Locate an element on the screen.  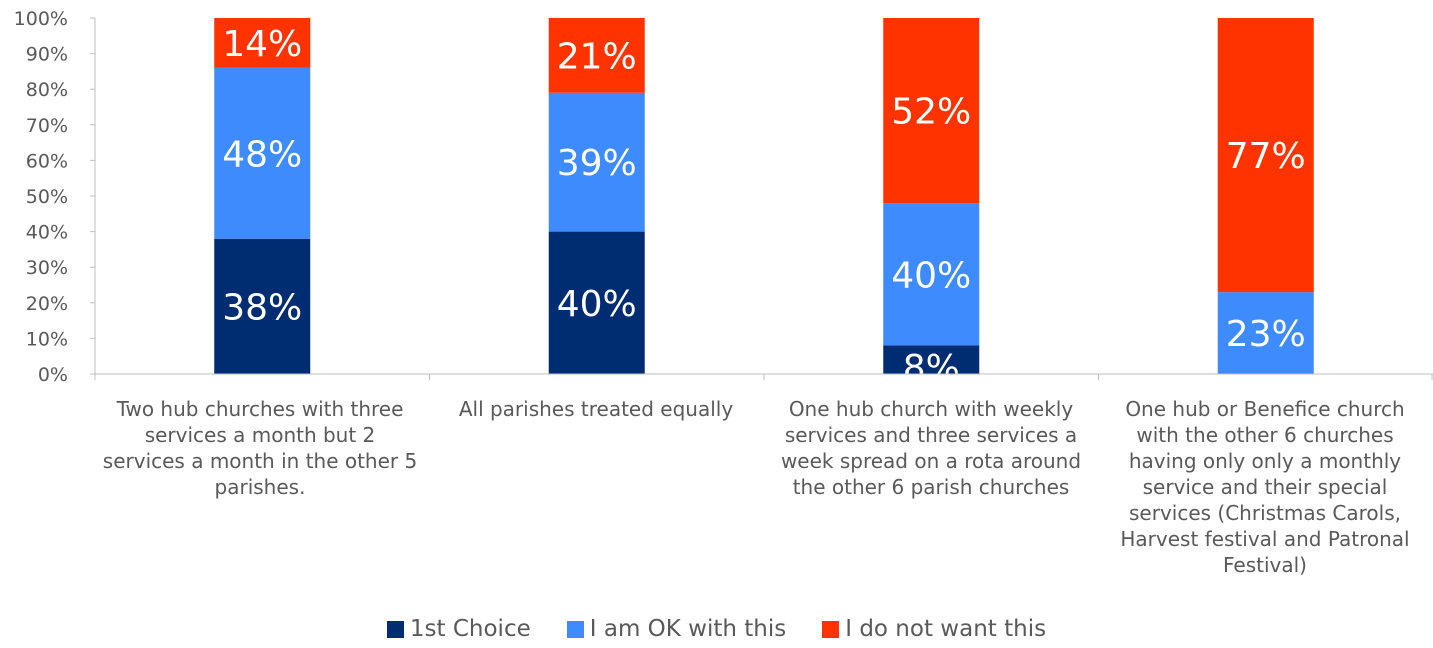
category-label: All parishes treated equally is located at coordinates (596, 409).